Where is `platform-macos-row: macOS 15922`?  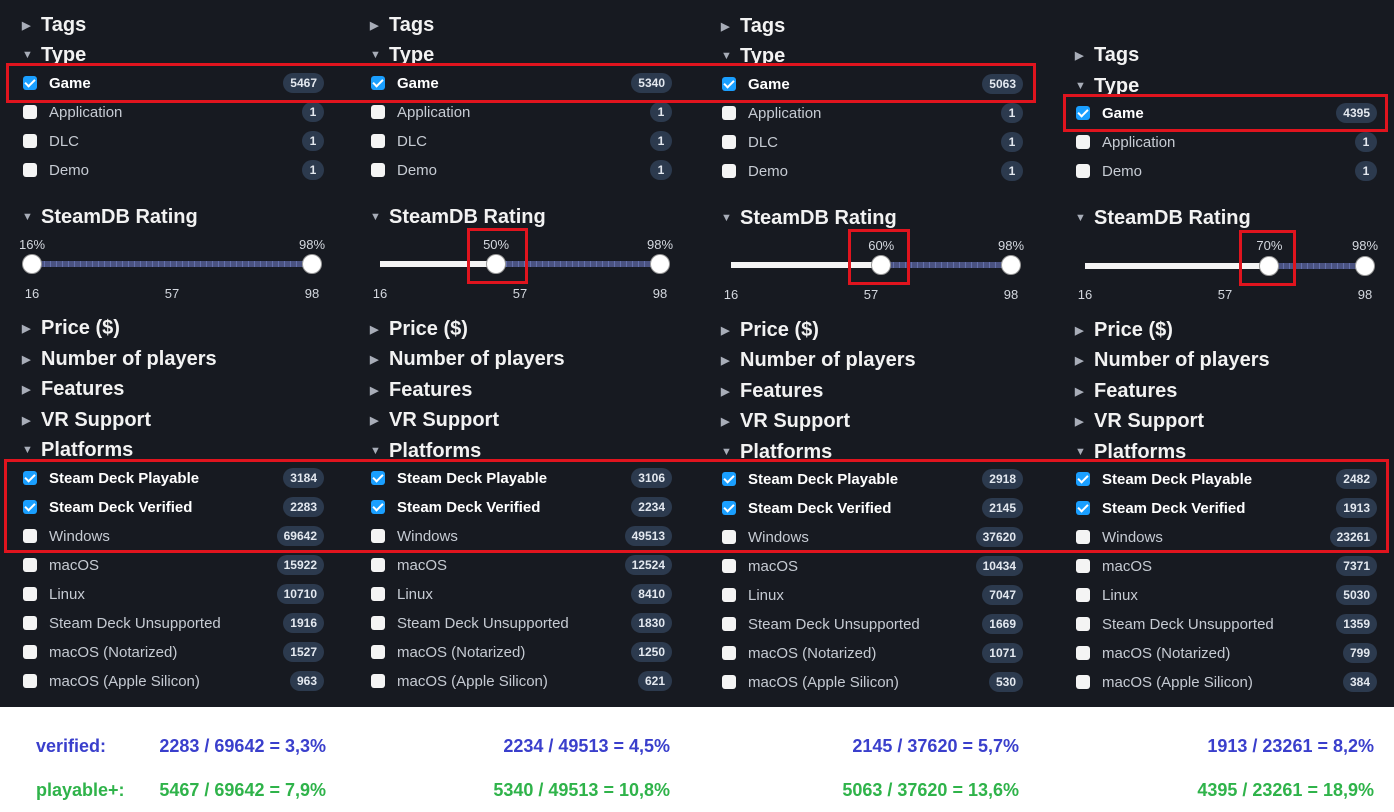 platform-macos-row: macOS 15922 is located at coordinates (173, 565).